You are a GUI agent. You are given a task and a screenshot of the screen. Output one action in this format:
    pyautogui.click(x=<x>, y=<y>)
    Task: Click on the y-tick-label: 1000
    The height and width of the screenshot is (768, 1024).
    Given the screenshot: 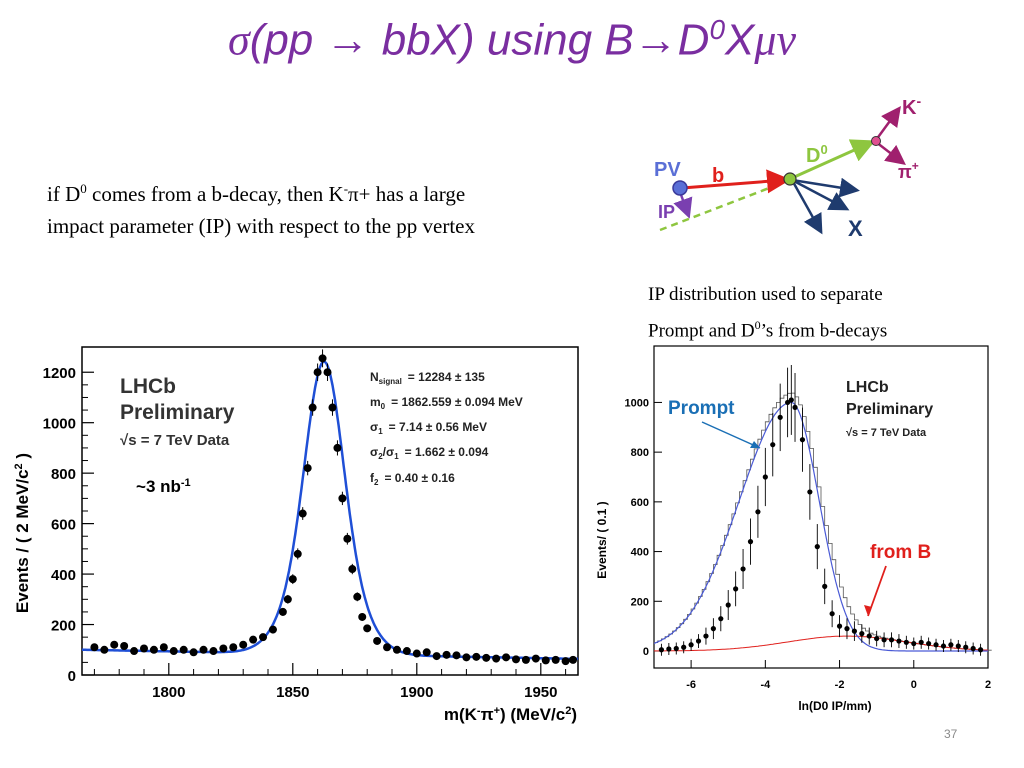 What is the action you would take?
    pyautogui.click(x=59, y=424)
    